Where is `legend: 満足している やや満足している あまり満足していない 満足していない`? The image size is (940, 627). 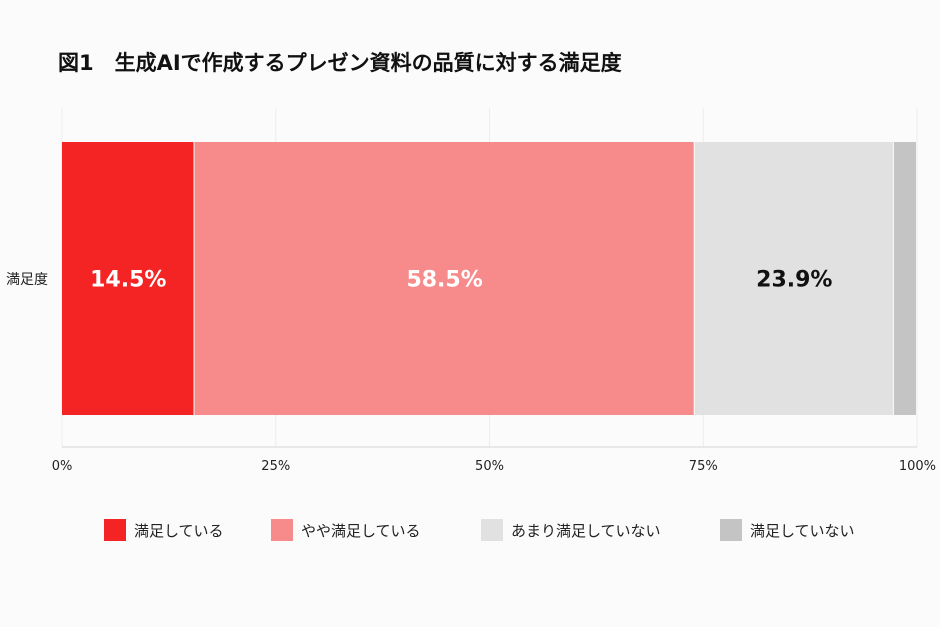
legend: 満足している やや満足している あまり満足していない 満足していない is located at coordinates (479, 530).